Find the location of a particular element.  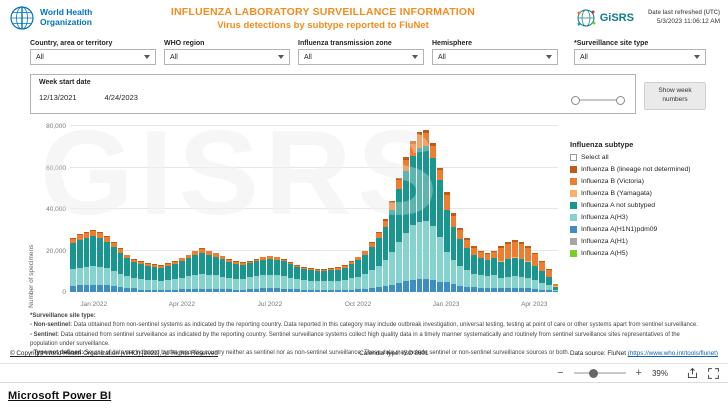

legend-item: Influenza A(H3) is located at coordinates (646, 217).